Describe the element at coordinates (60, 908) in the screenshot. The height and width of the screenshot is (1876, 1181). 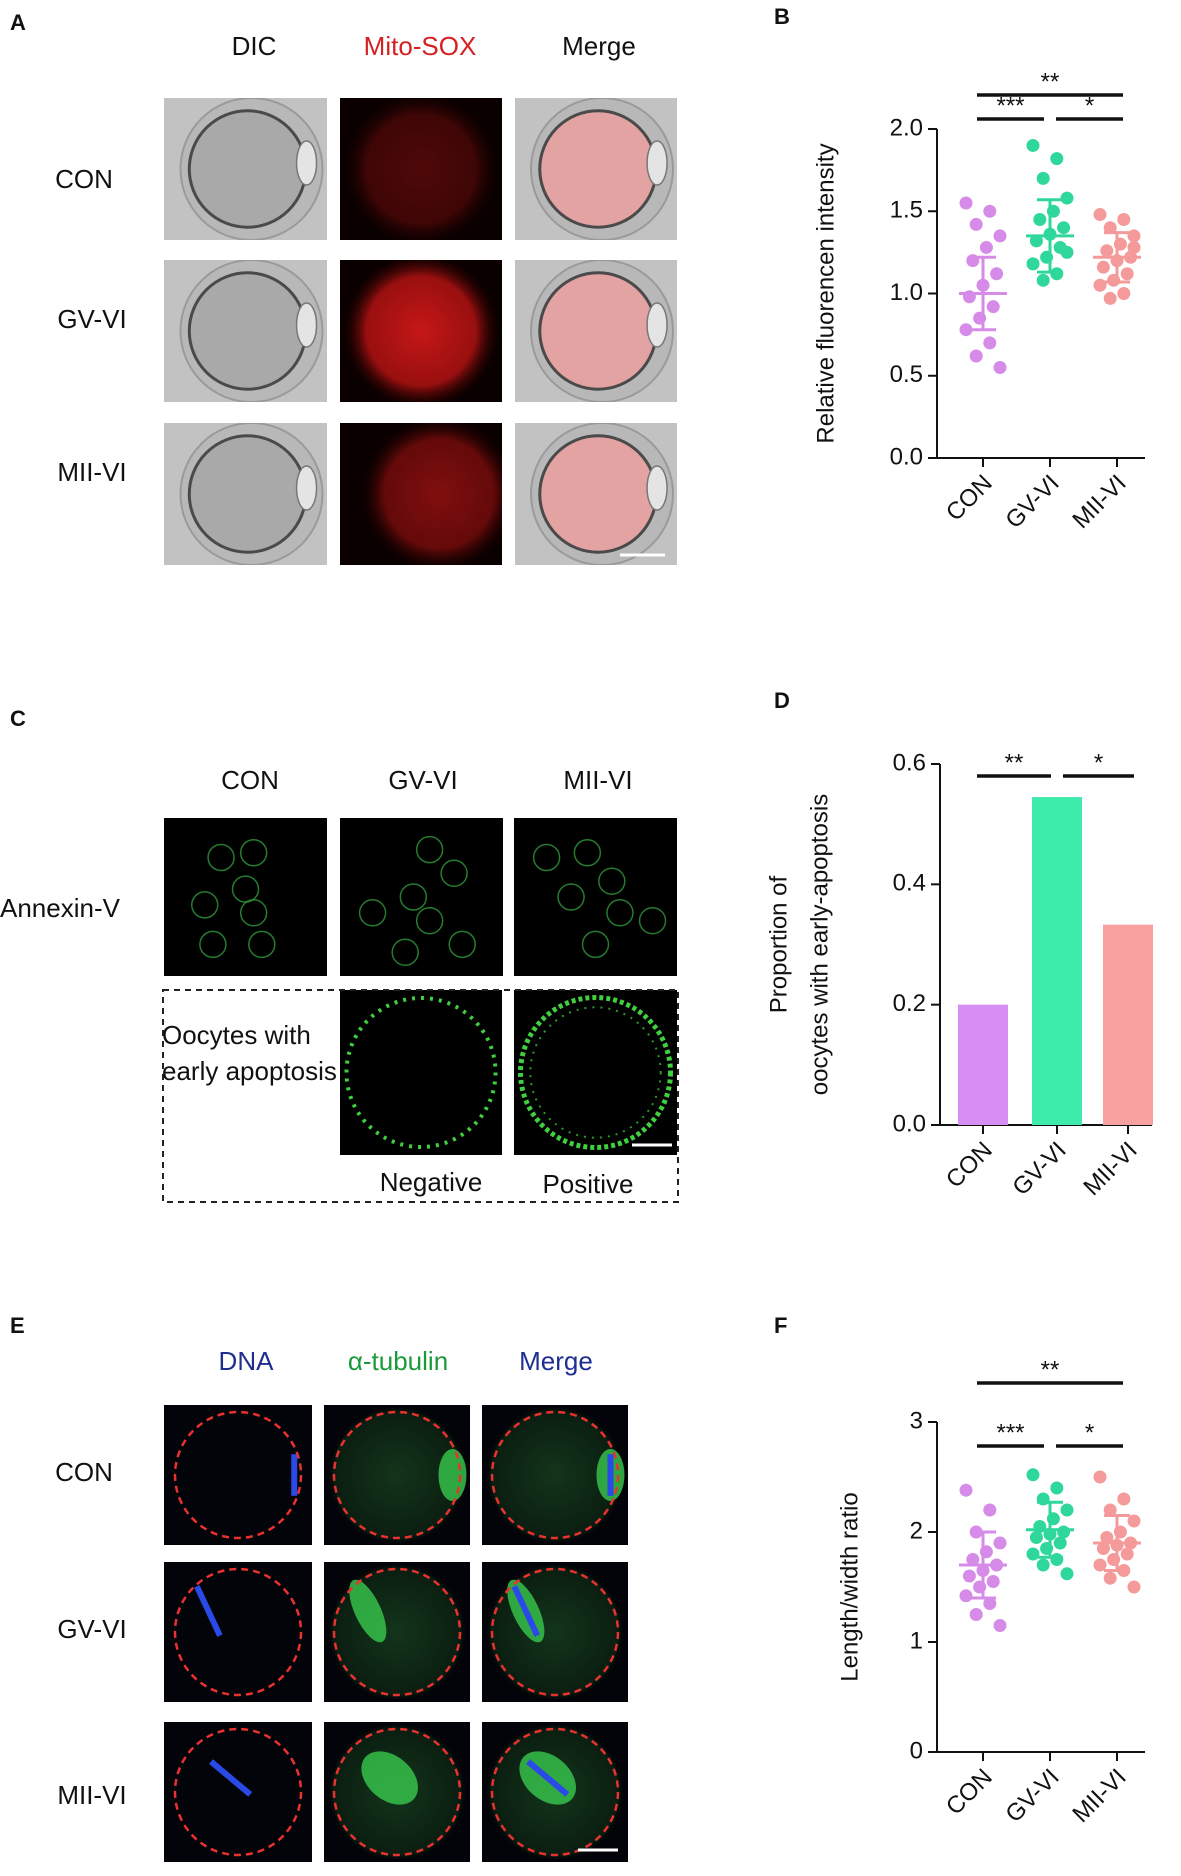
I see `row-label: Annexin-V` at that location.